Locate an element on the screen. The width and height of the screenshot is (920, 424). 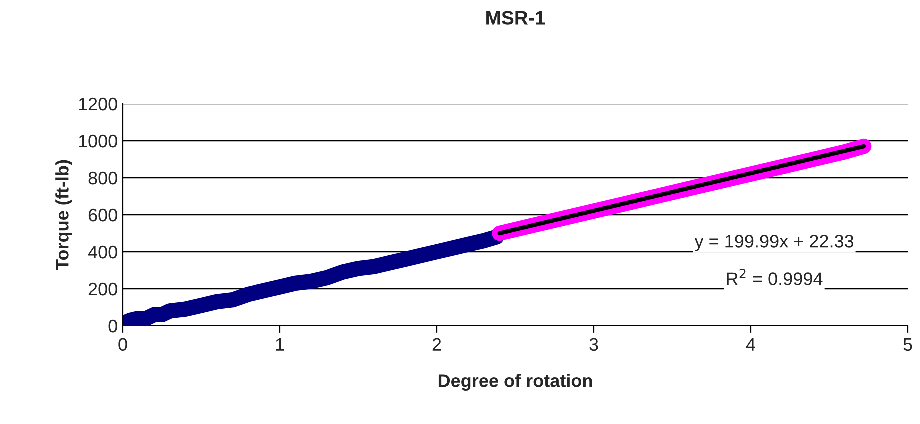
y-tick-label: 1000 is located at coordinates (98, 141).